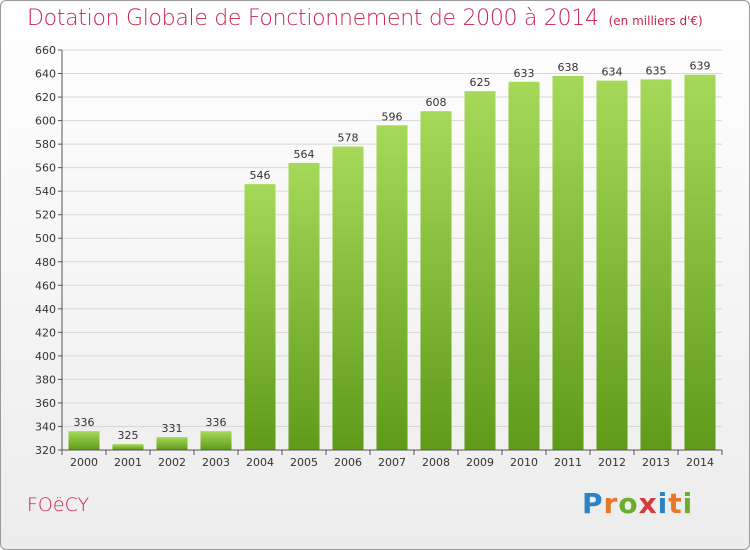 This screenshot has height=550, width=750. Describe the element at coordinates (84, 440) in the screenshot. I see `bar-2000` at that location.